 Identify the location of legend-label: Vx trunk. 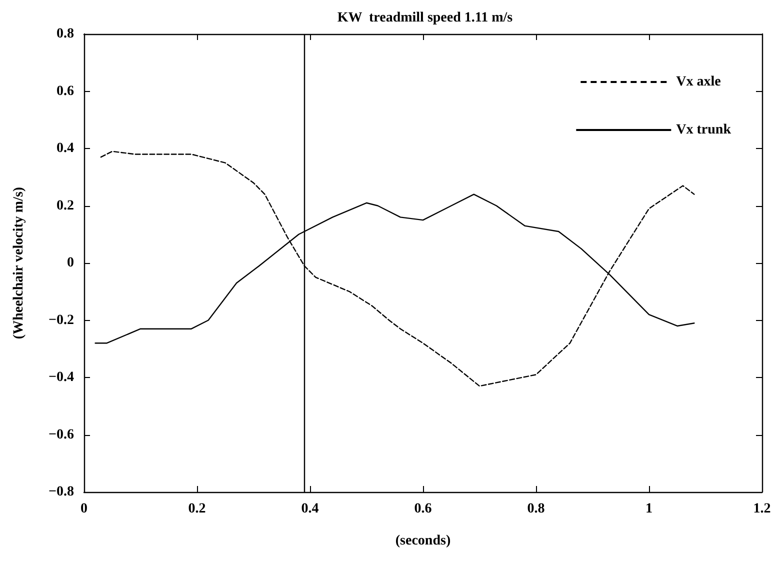
(704, 130).